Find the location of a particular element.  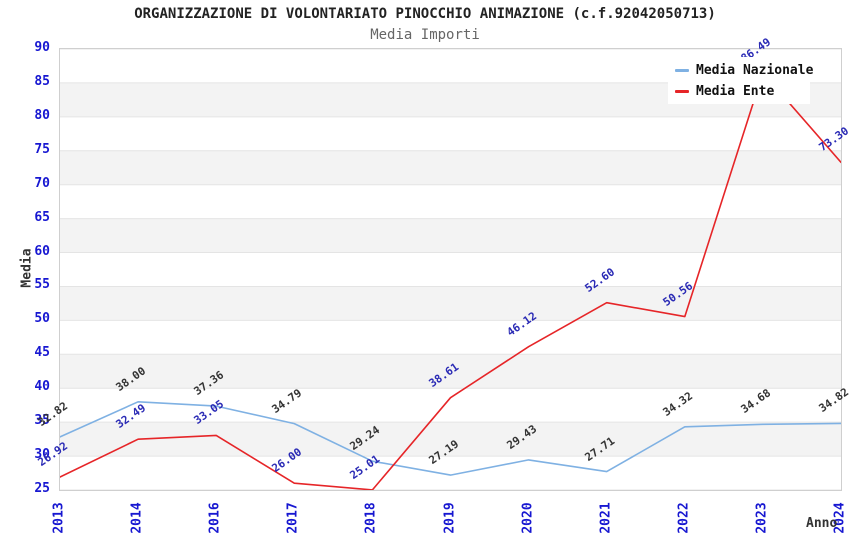

x-tick-label: 2018 is located at coordinates (371, 518).